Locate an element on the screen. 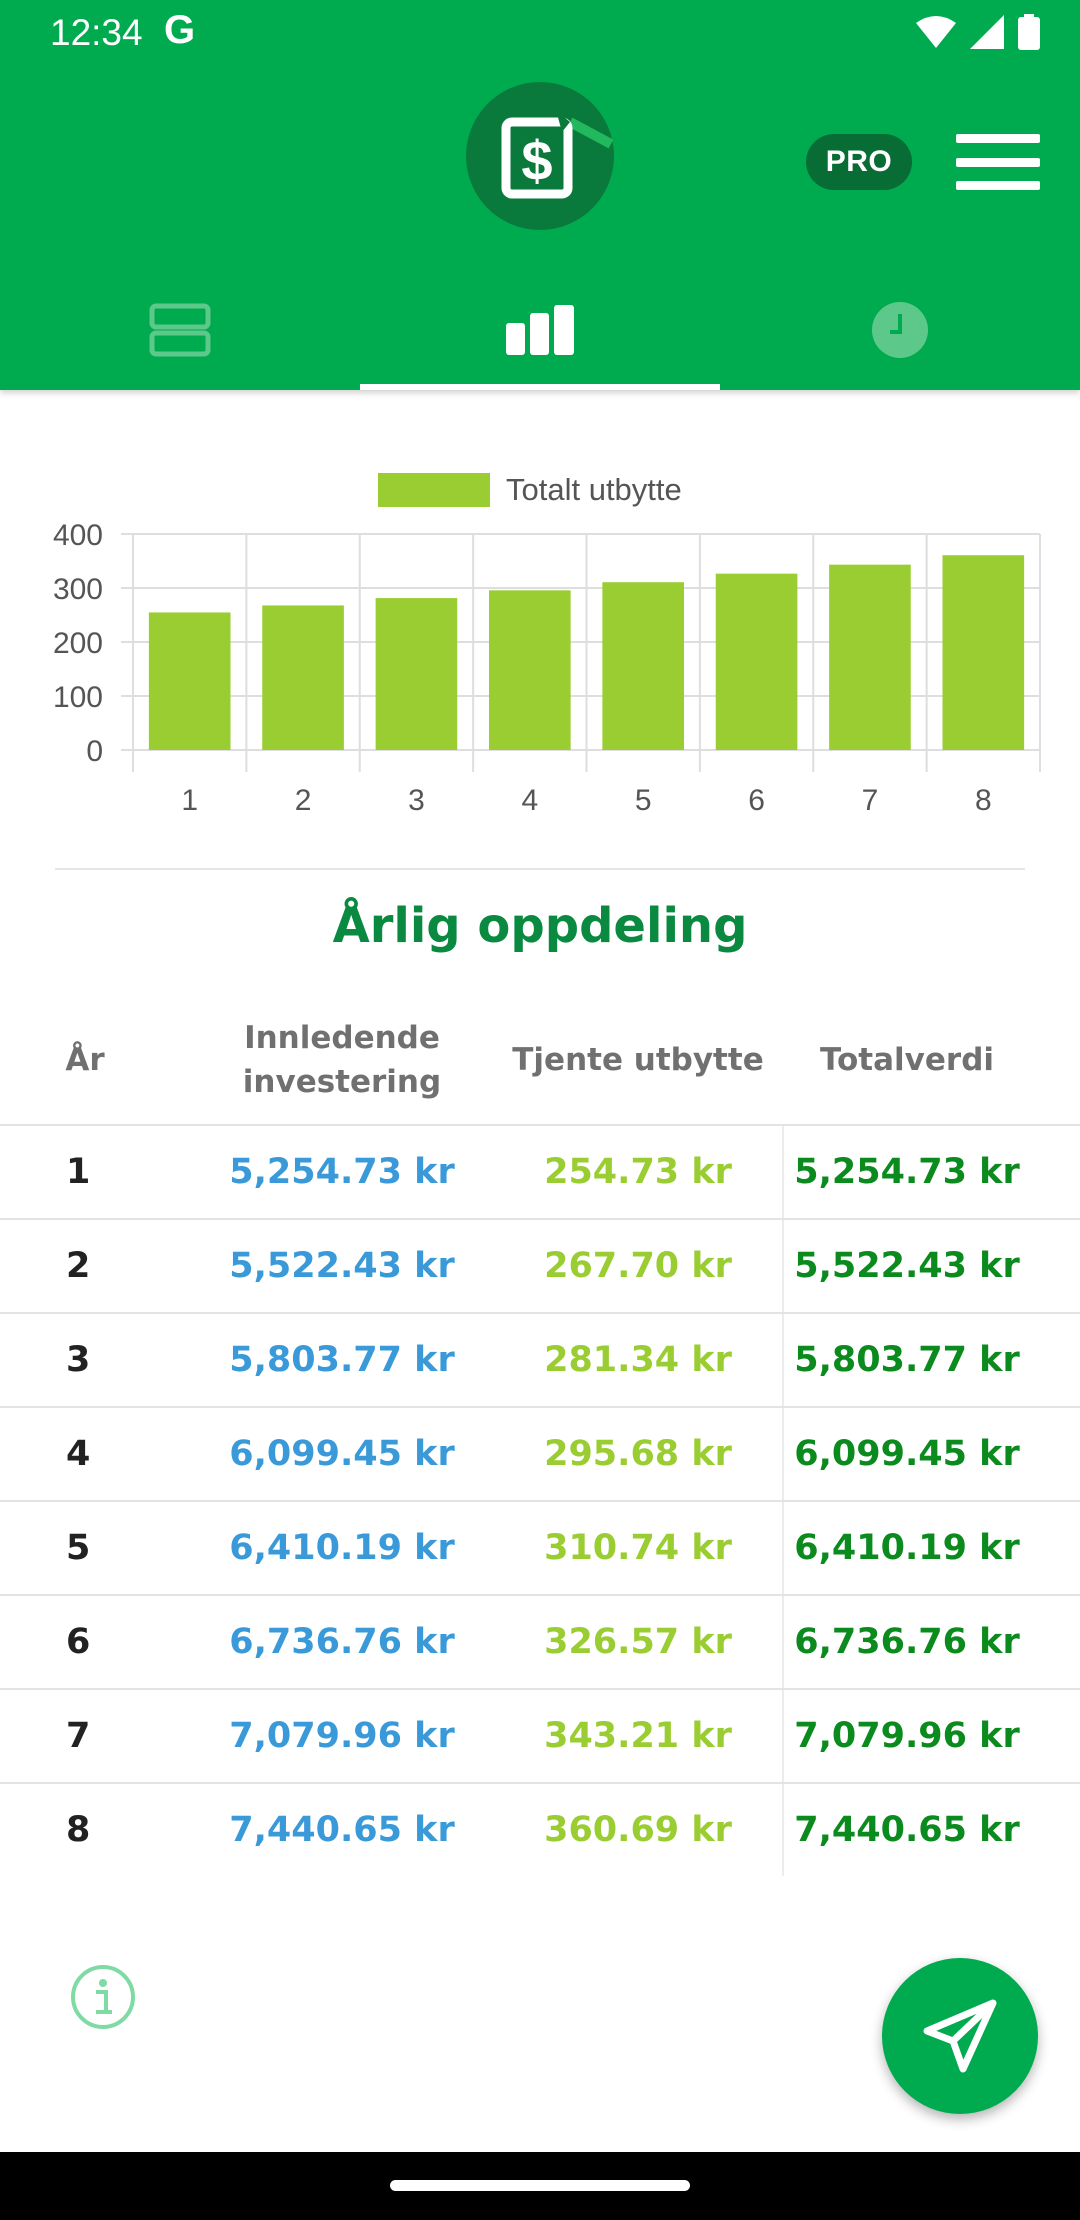 This screenshot has height=2220, width=1080. initial-investment-cell: 6,736.76 kr is located at coordinates (342, 1642).